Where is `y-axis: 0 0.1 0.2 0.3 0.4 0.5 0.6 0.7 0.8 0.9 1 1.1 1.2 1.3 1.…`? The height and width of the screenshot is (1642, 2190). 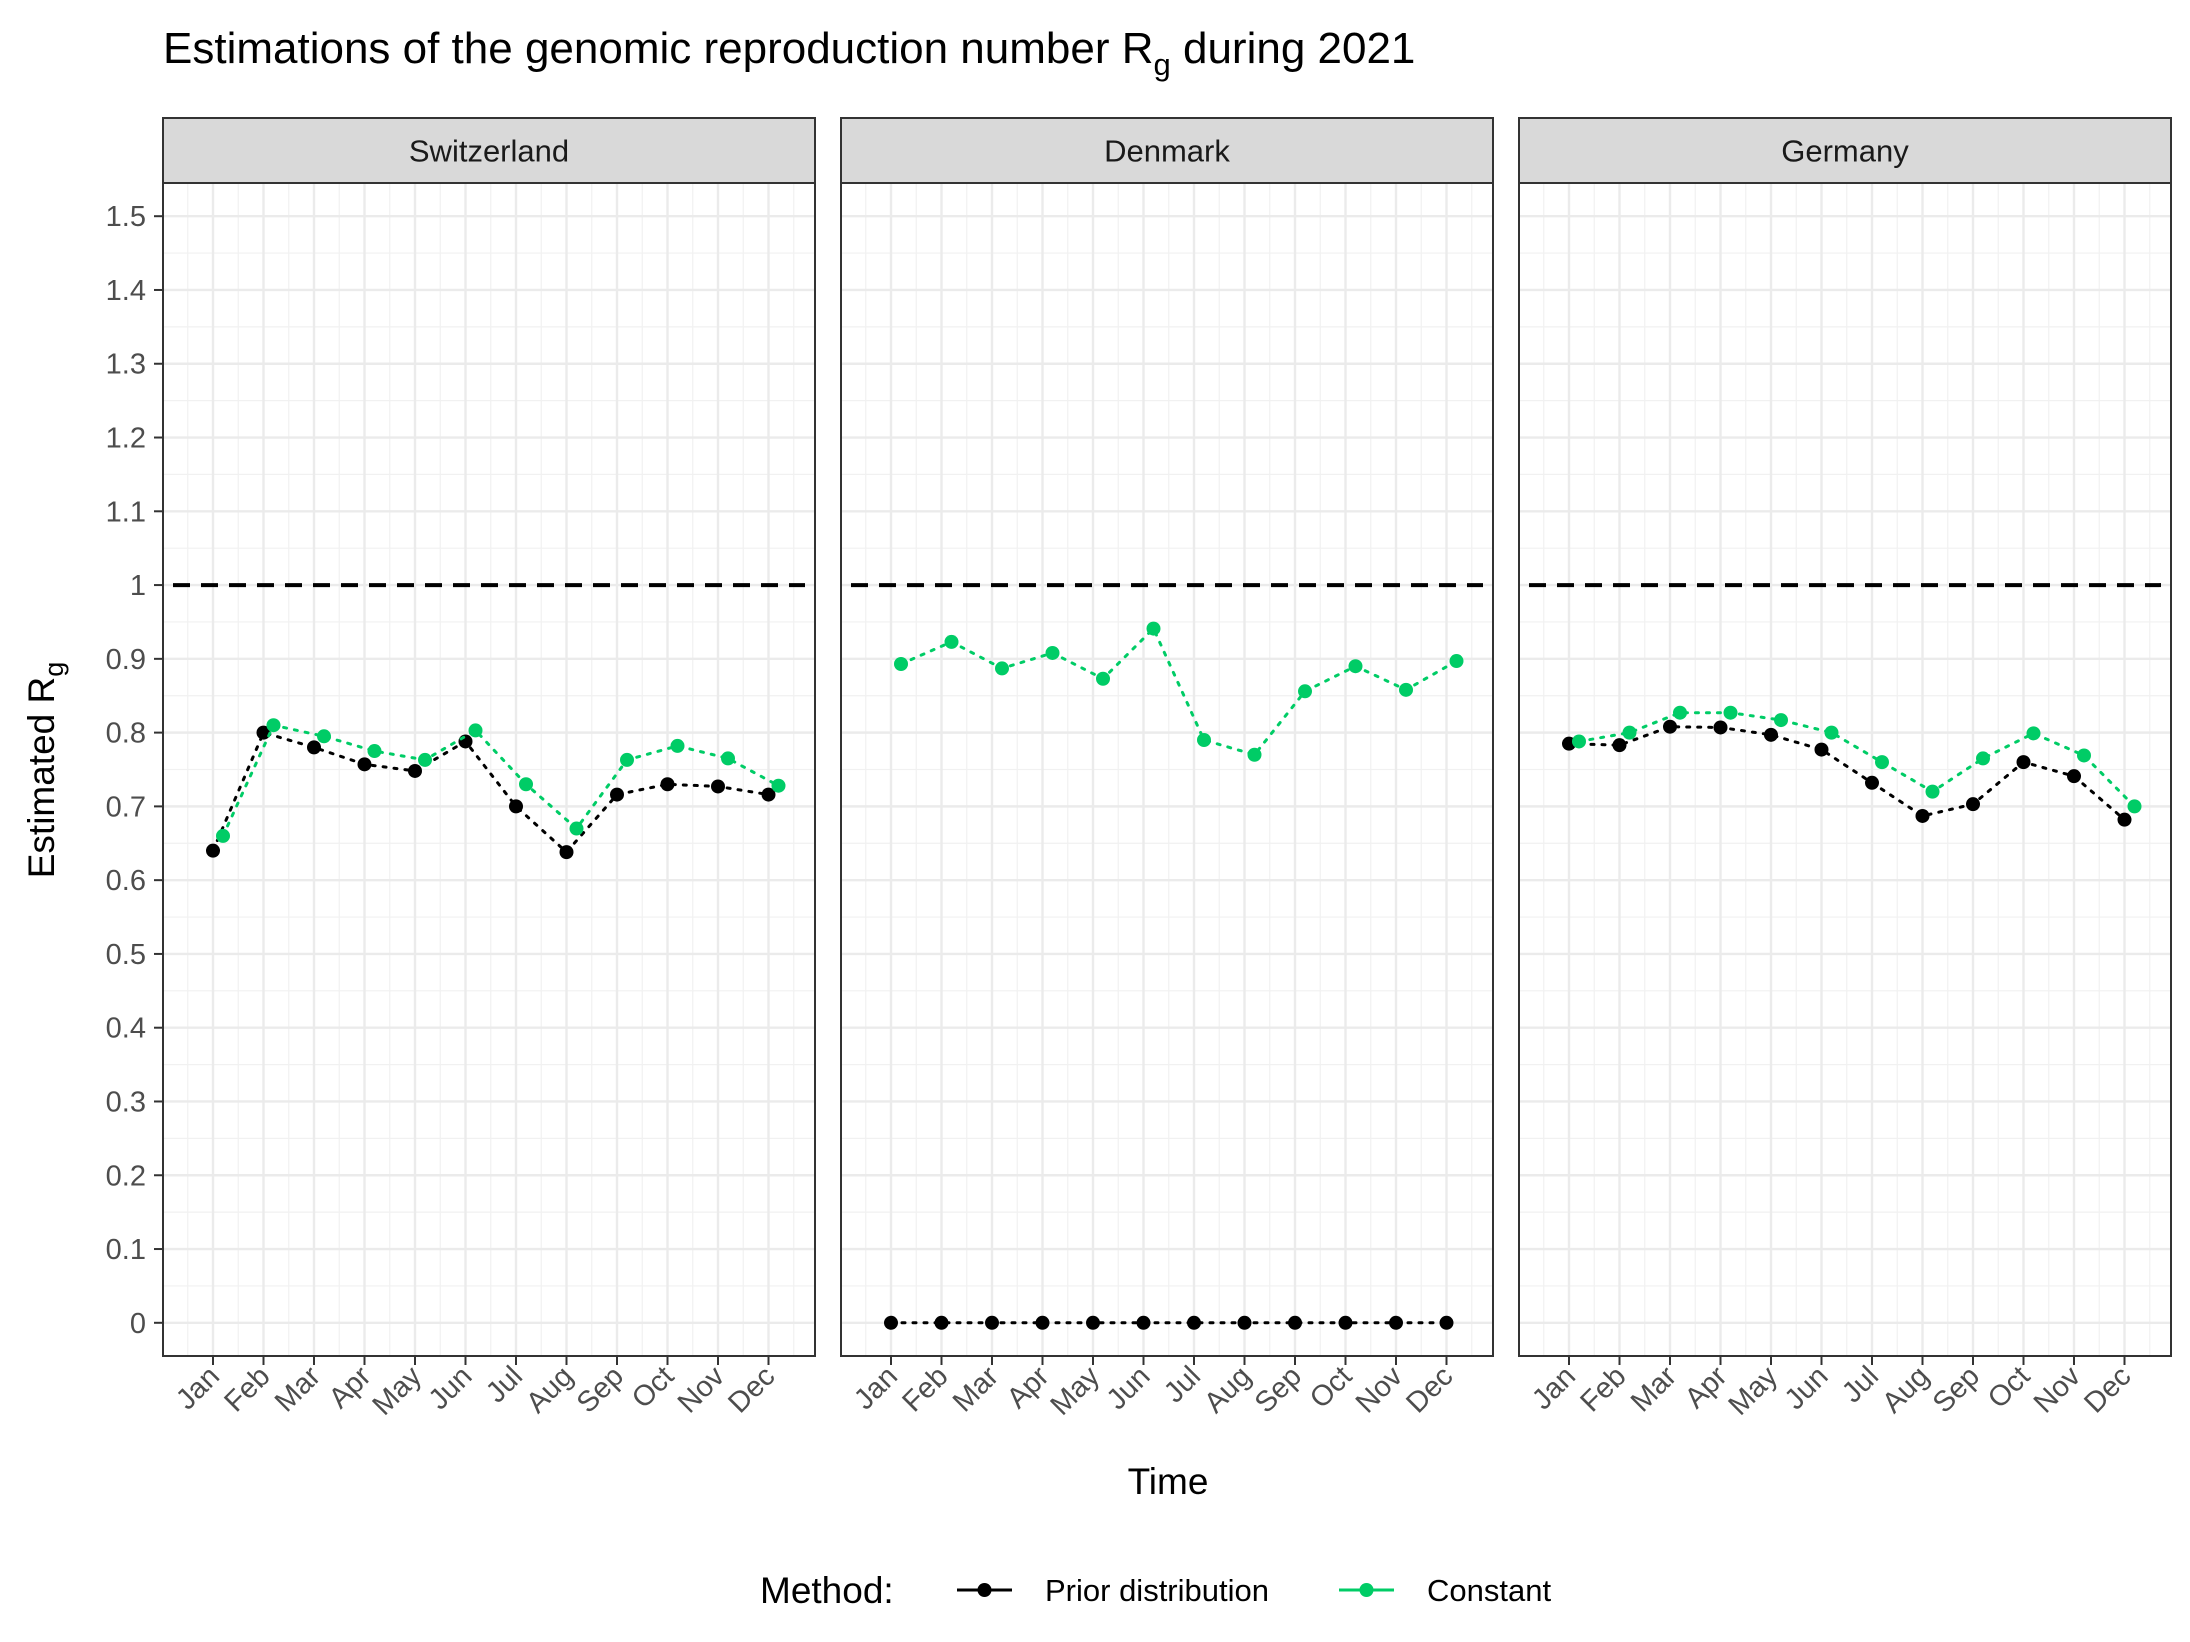 y-axis: 0 0.1 0.2 0.3 0.4 0.5 0.6 0.7 0.8 0.9 1 1.1 1.2 1.3 1.… is located at coordinates (134, 770).